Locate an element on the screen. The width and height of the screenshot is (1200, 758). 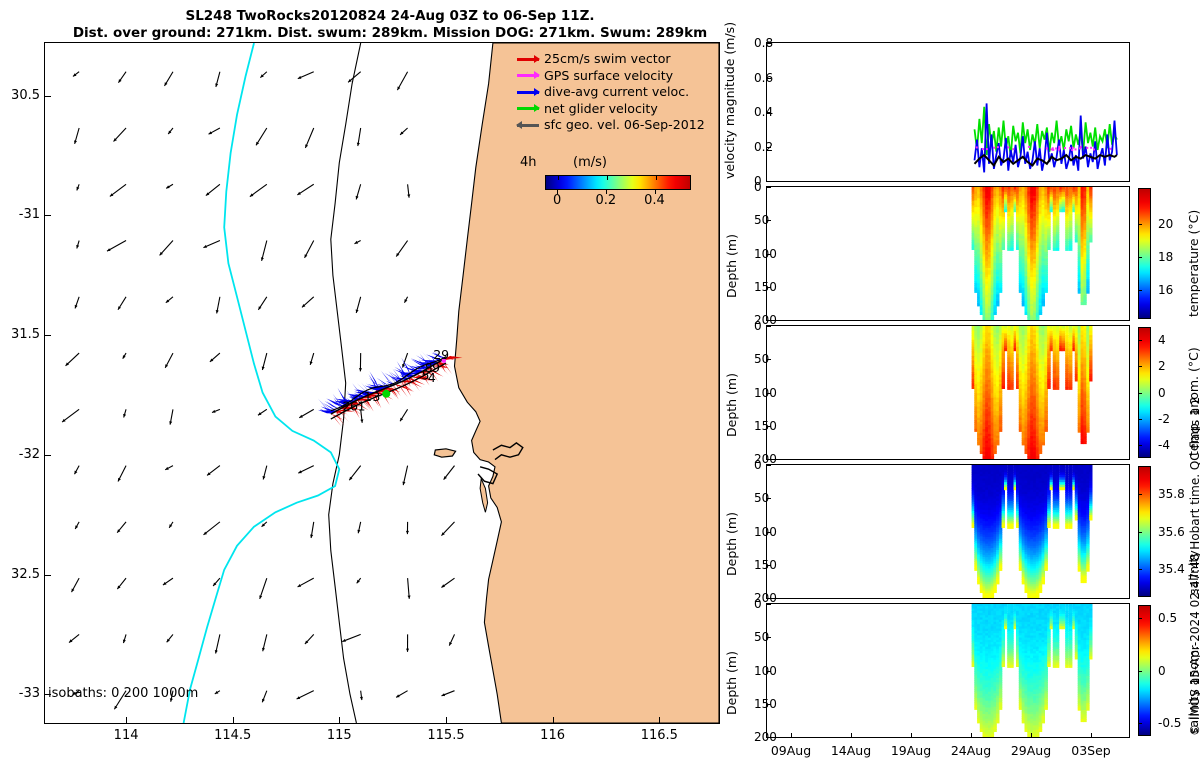
date-tick-label: 19Aug is located at coordinates (911, 750).